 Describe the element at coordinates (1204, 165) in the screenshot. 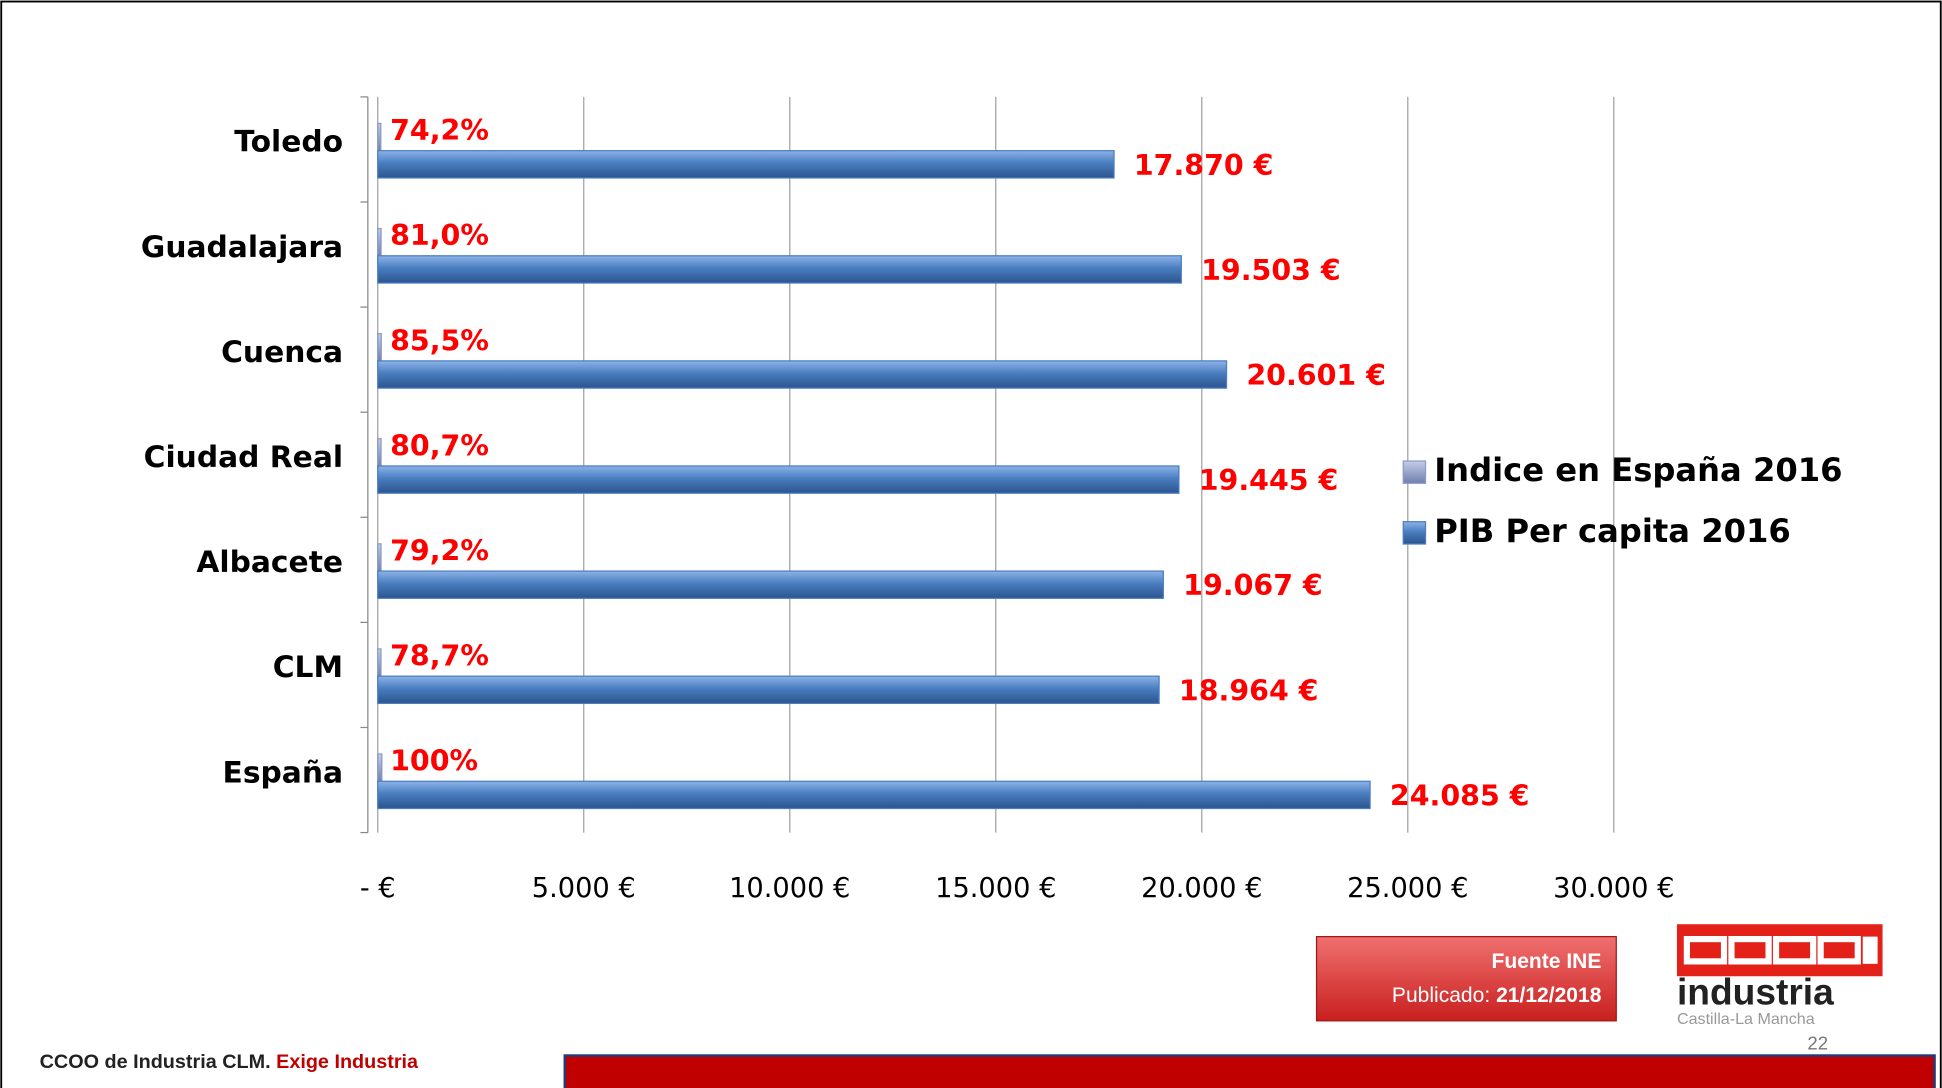

I see `value-label: 17.870 €` at that location.